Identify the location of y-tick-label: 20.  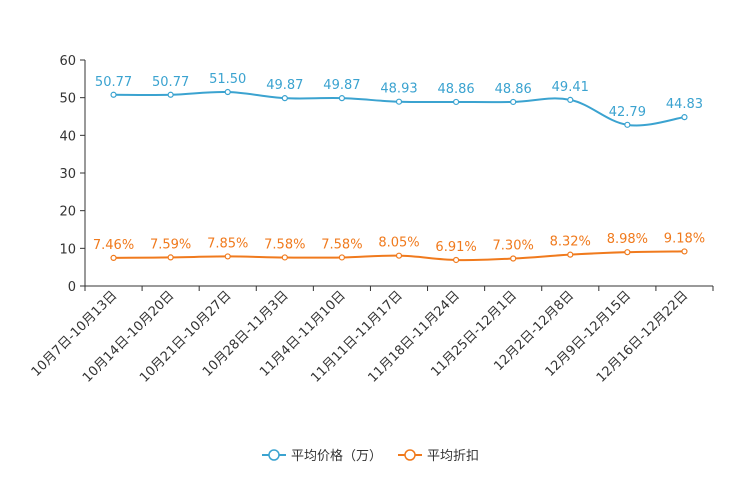
(67, 212).